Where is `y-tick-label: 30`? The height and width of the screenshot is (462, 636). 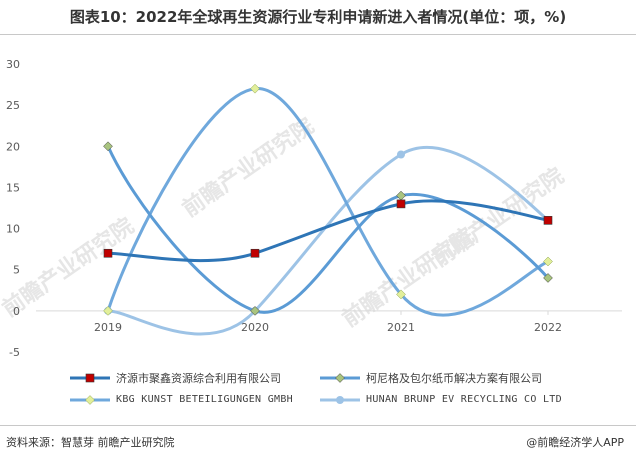 y-tick-label: 30 is located at coordinates (13, 64).